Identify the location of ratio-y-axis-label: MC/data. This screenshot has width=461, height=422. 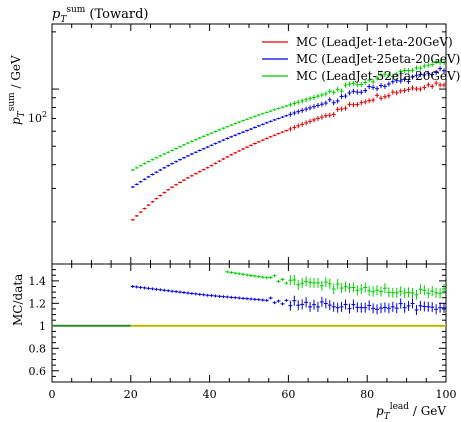
(18, 300).